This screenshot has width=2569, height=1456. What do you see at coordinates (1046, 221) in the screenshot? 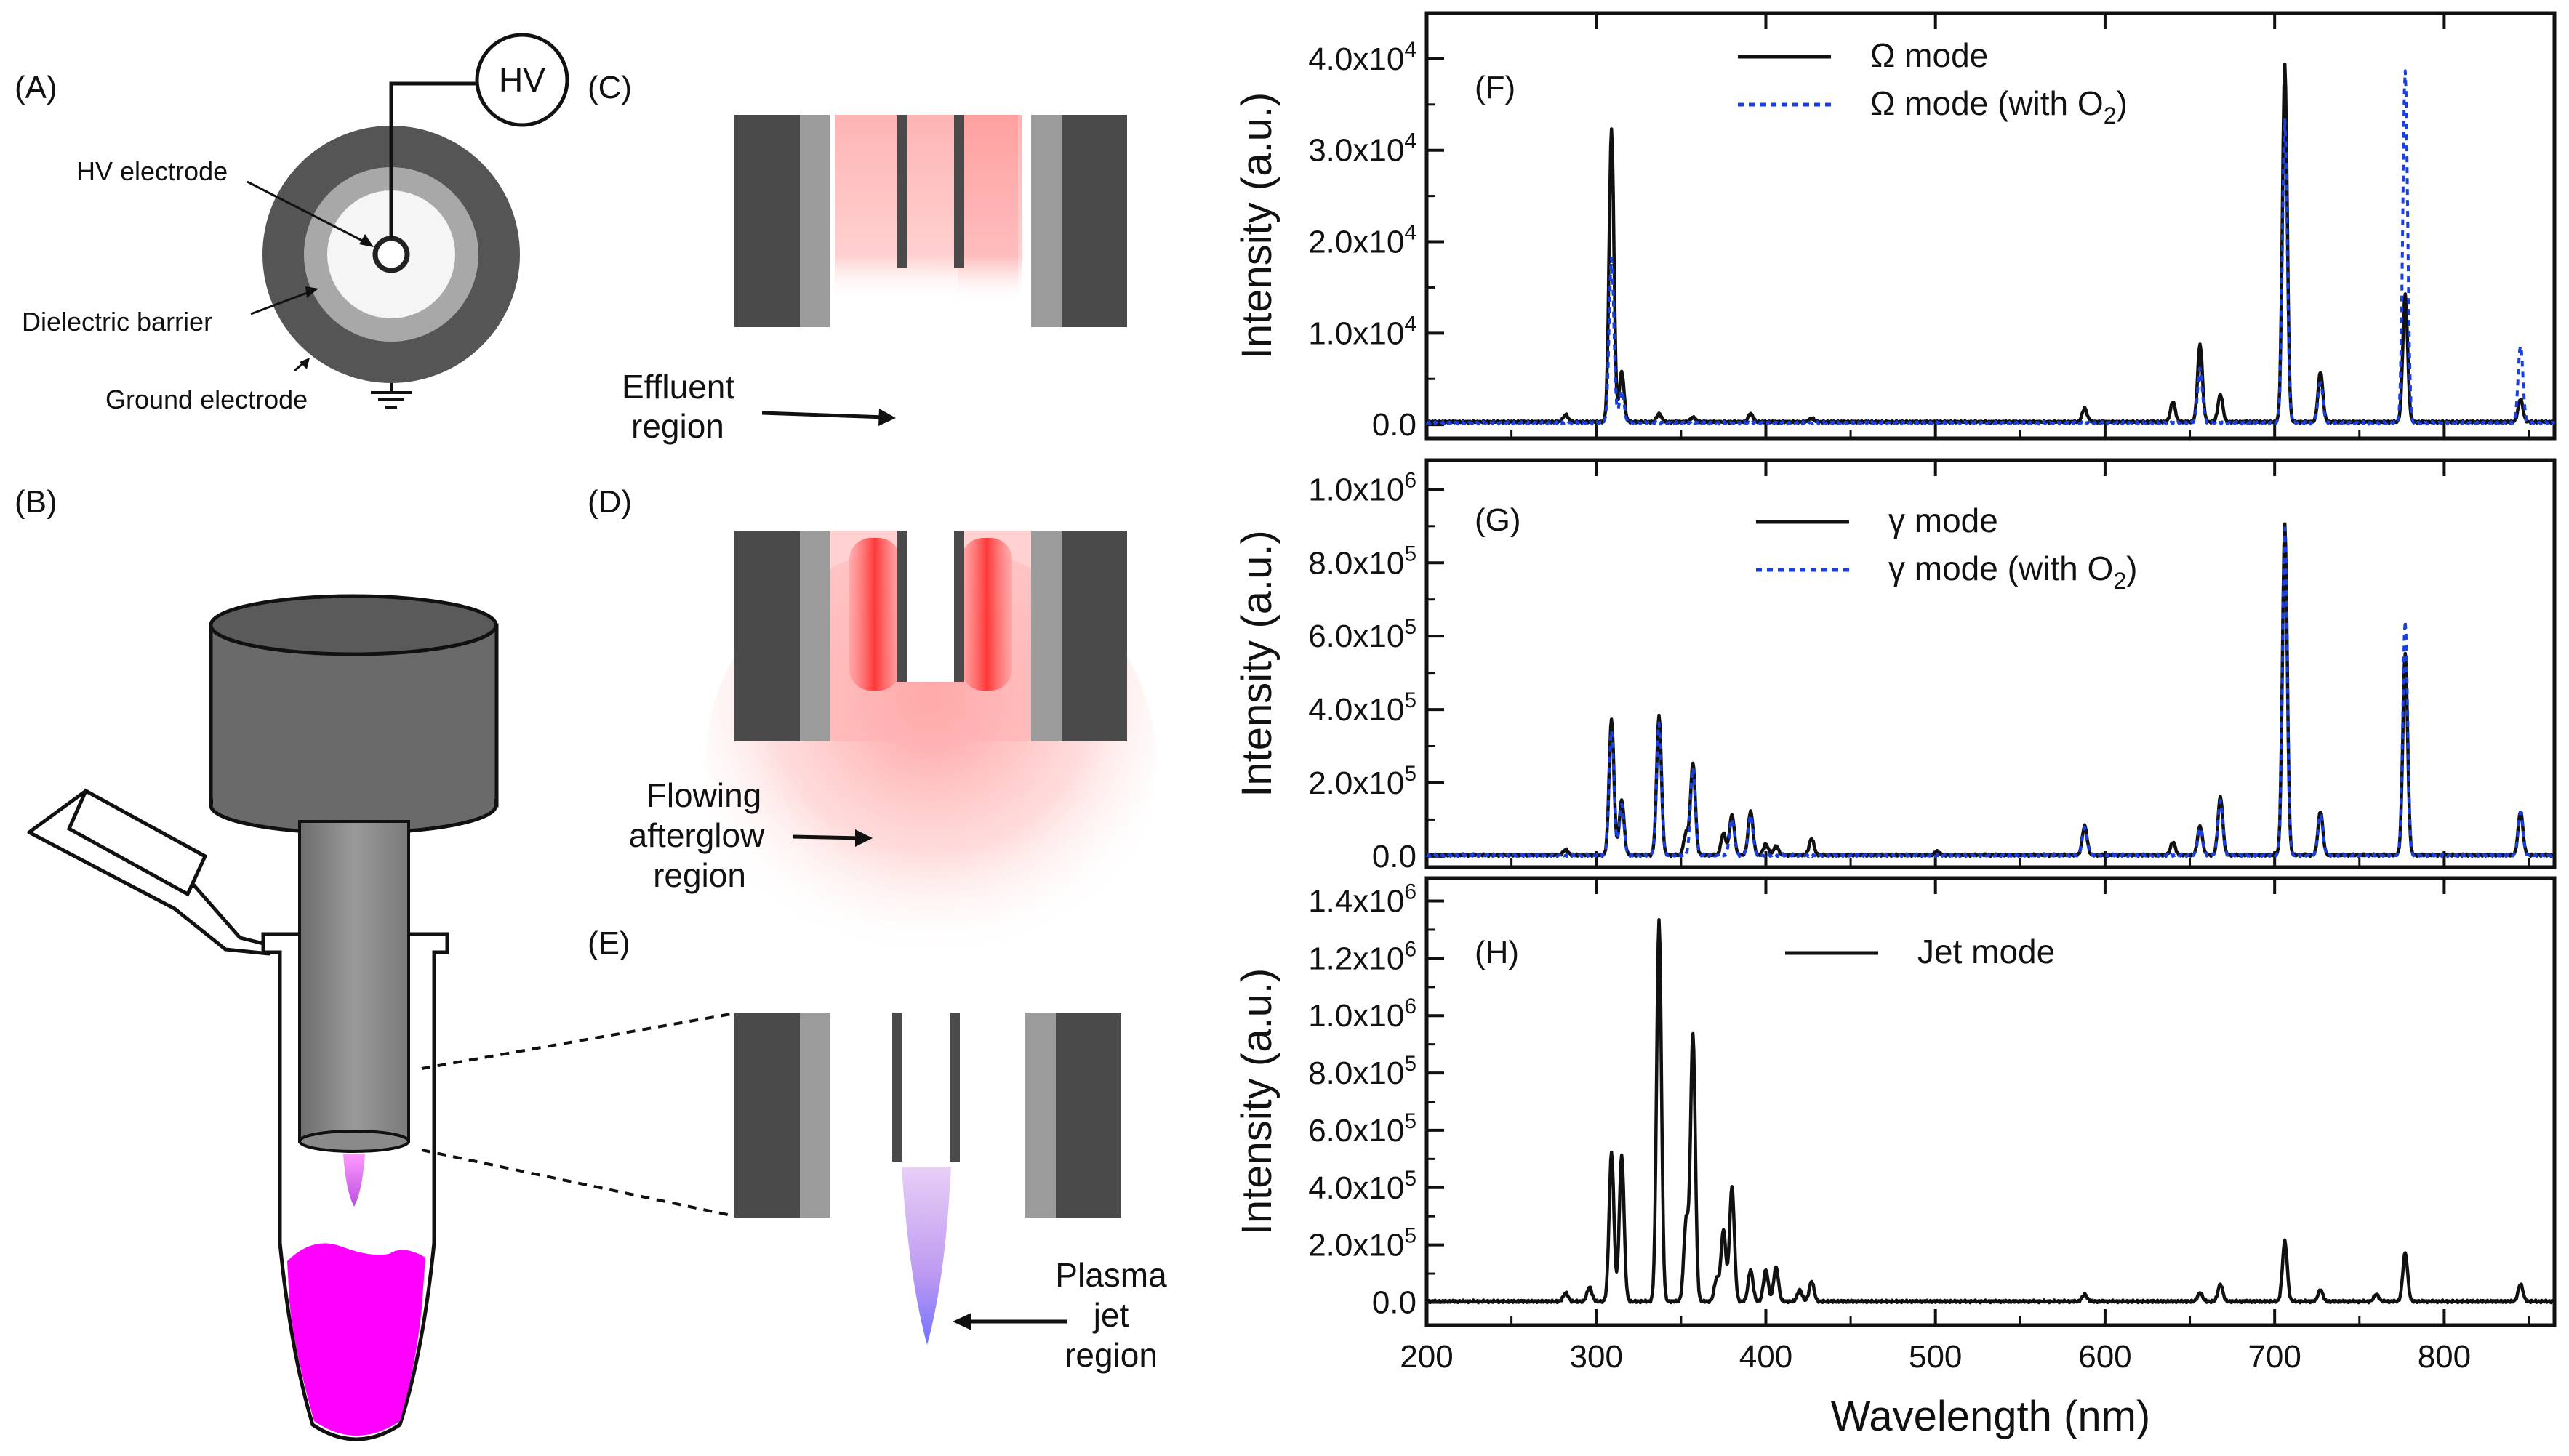
I see `dielectric-right` at bounding box center [1046, 221].